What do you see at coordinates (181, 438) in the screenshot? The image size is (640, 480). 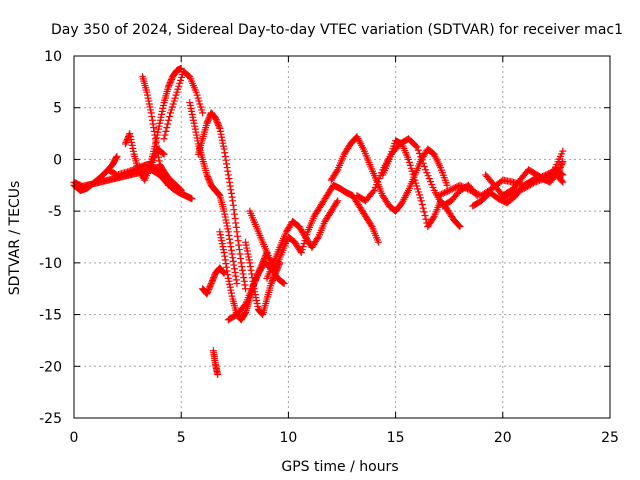 I see `x-tick-label: 5` at bounding box center [181, 438].